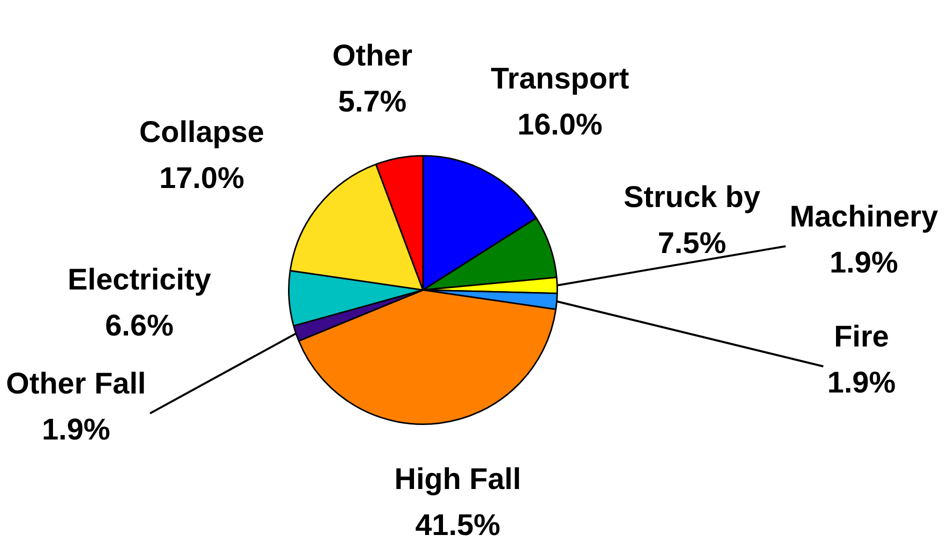 The image size is (944, 560). Describe the element at coordinates (458, 479) in the screenshot. I see `slice-label: High Fall` at that location.